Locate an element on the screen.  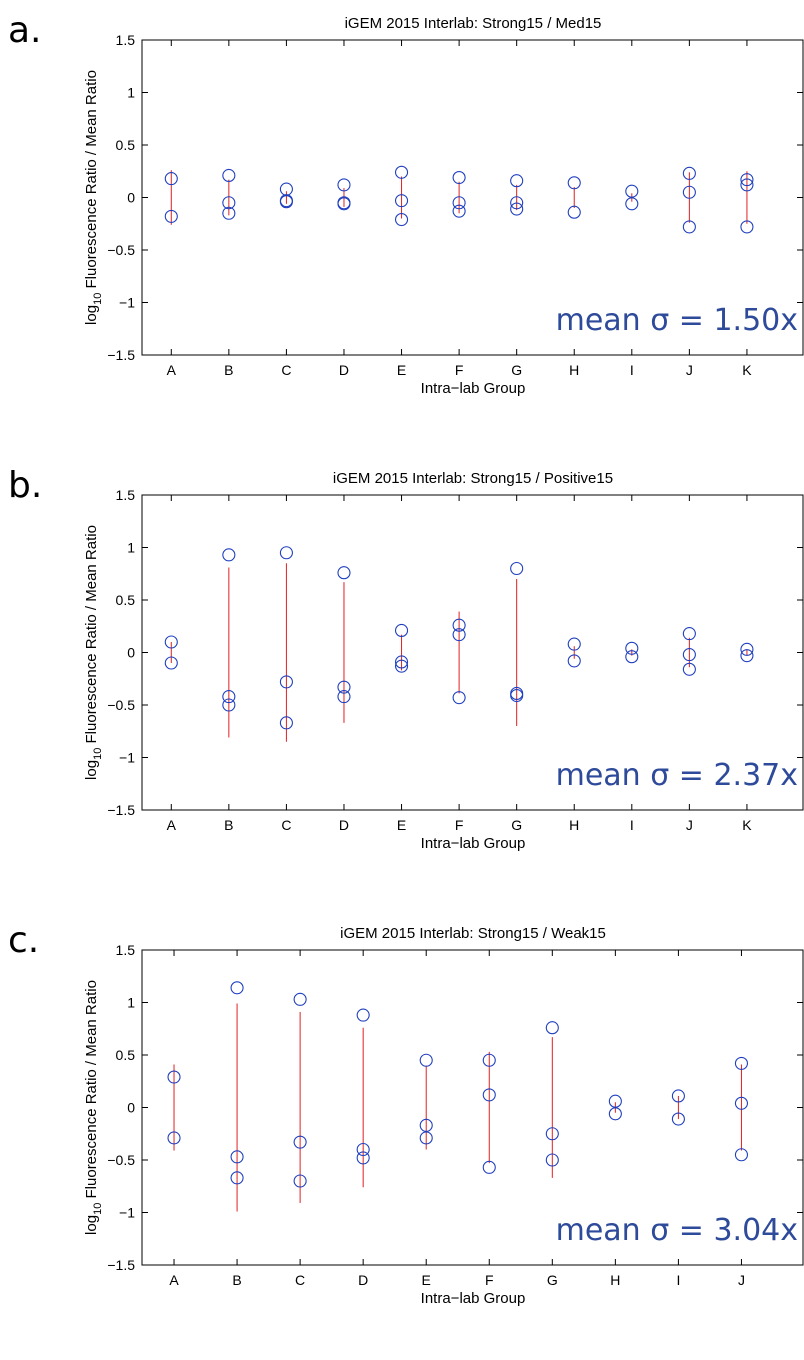
x-tick-label: E is located at coordinates (401, 825).